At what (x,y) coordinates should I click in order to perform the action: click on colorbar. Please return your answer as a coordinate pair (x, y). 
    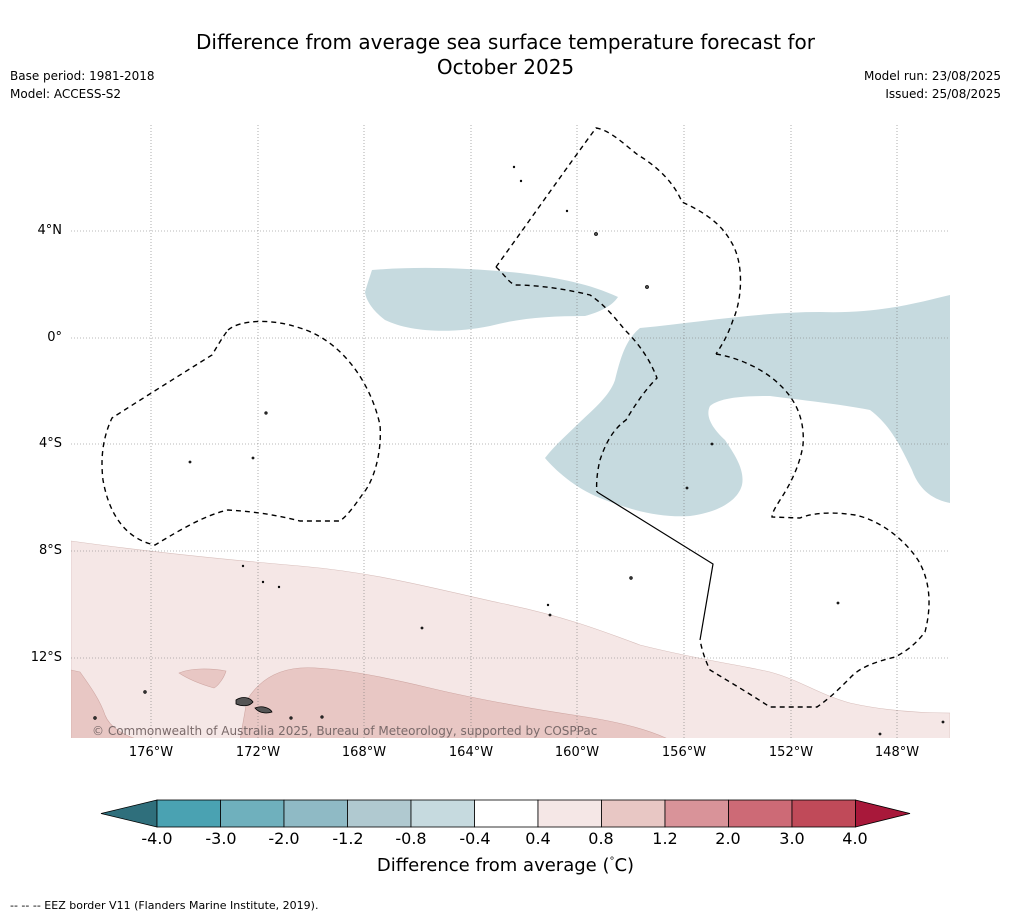
    Looking at the image, I should click on (505, 813).